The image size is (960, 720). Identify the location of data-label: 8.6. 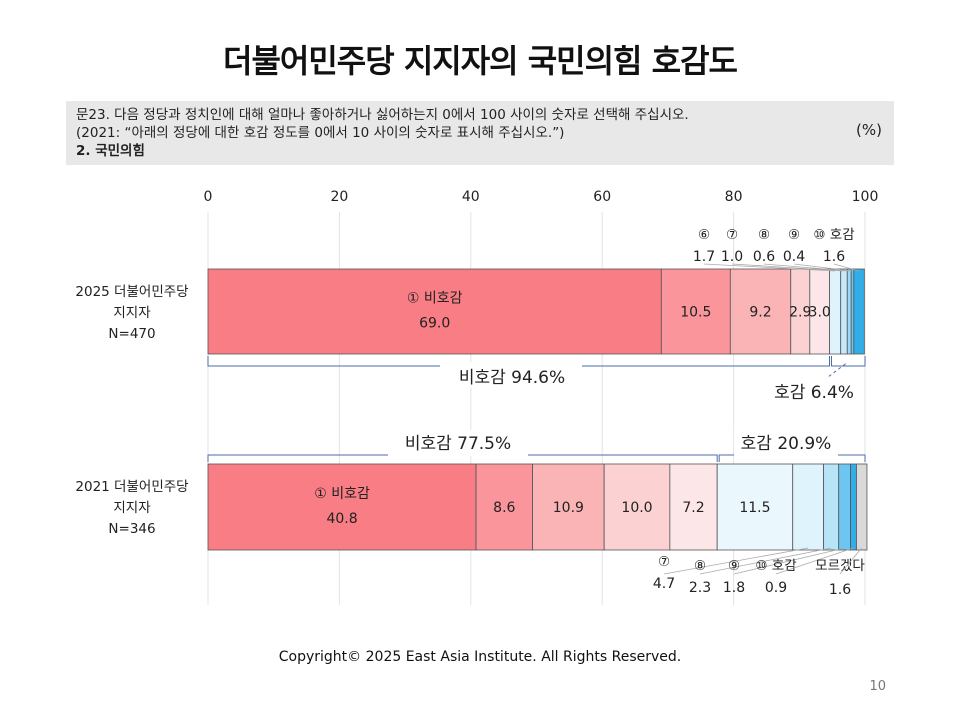
(504, 508).